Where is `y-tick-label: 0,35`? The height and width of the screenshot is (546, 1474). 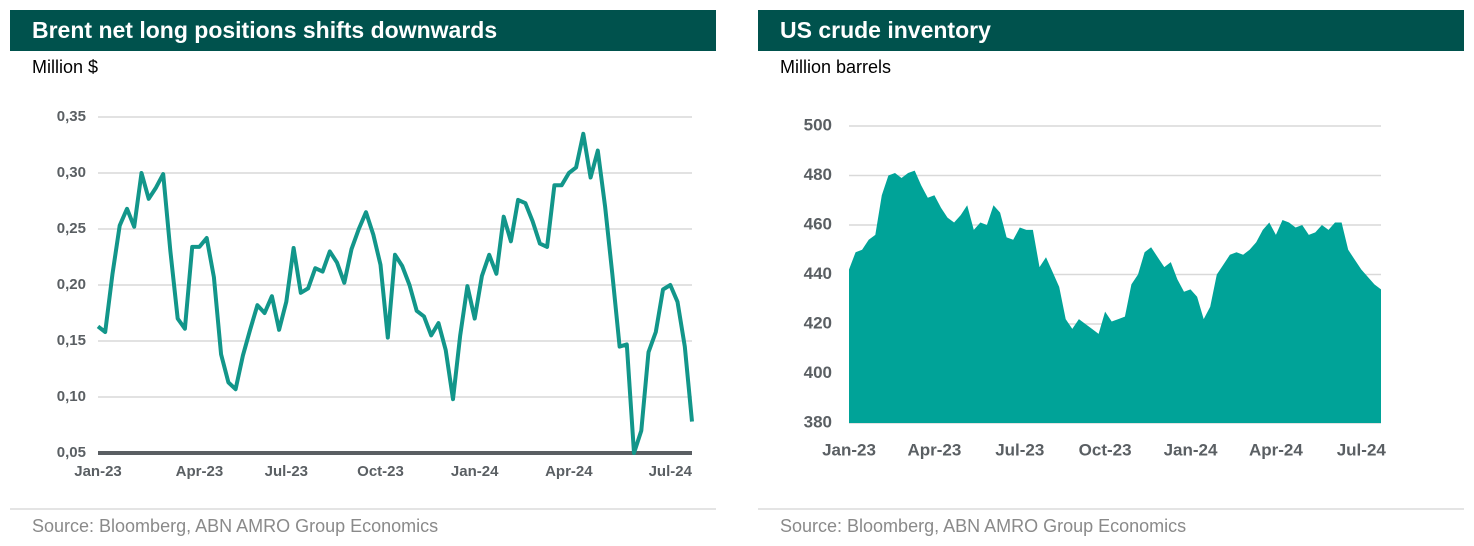
y-tick-label: 0,35 is located at coordinates (71, 116).